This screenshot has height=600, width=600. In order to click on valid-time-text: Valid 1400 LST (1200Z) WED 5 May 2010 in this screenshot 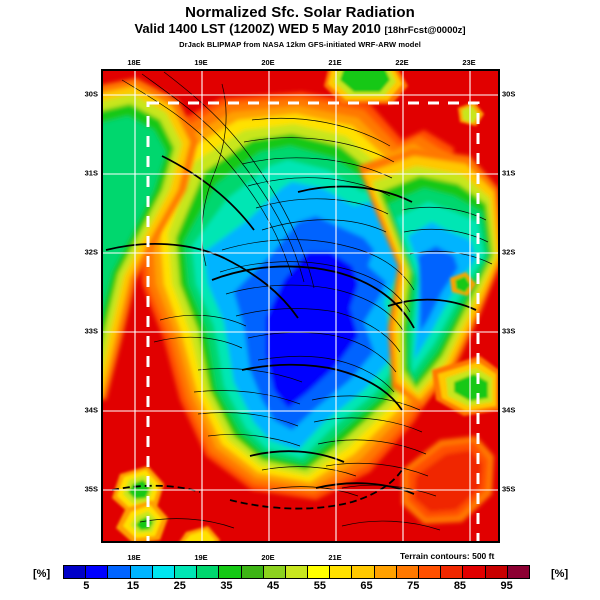, I will do `click(257, 28)`.